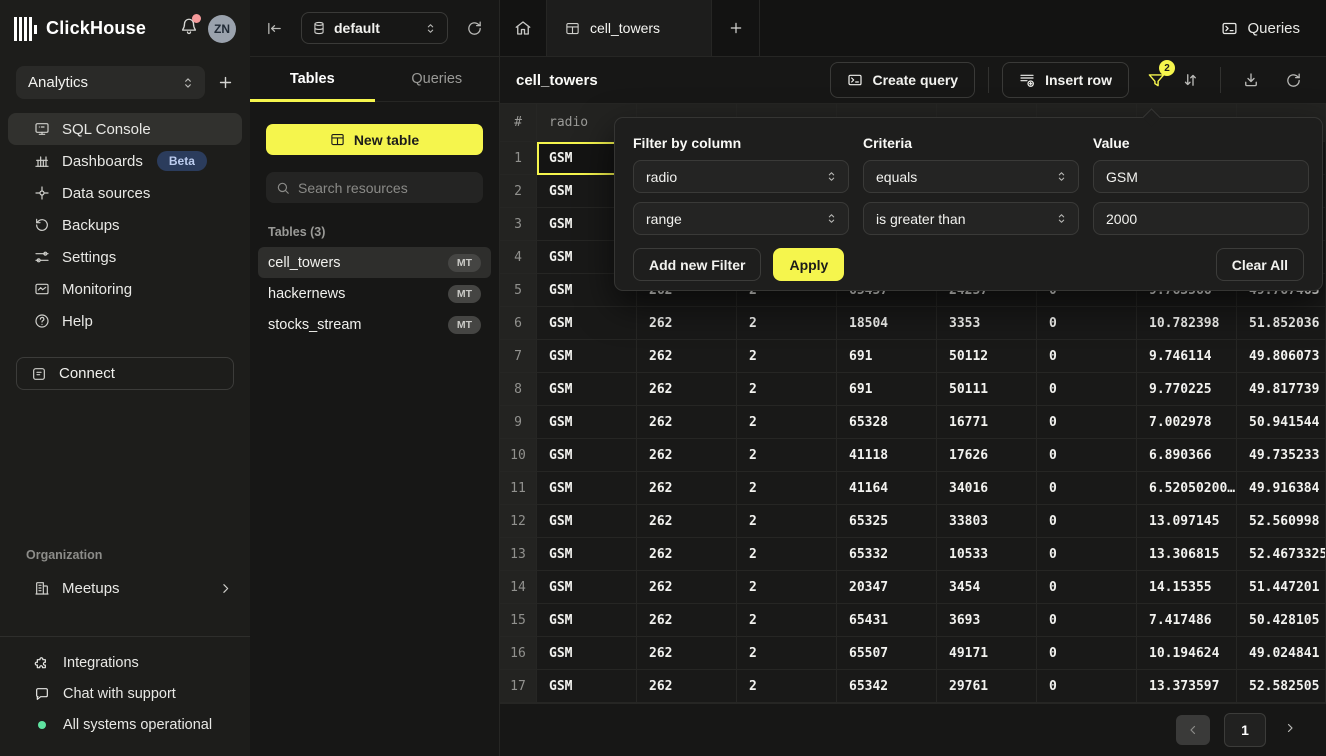  Describe the element at coordinates (1281, 389) in the screenshot. I see `data-cell: 49.817739` at that location.